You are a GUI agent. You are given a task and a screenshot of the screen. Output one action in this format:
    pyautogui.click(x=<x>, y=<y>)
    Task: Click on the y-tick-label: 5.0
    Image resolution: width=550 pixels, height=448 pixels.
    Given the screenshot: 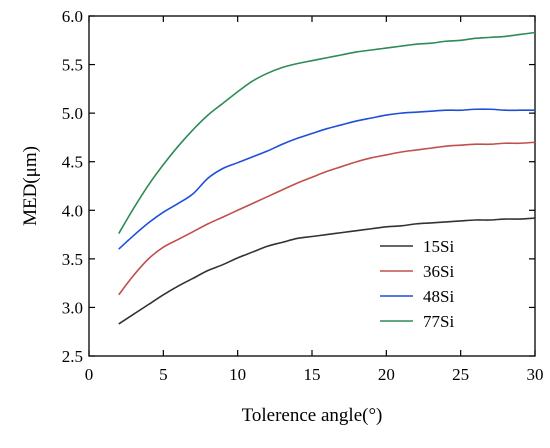 What is the action you would take?
    pyautogui.click(x=72, y=113)
    